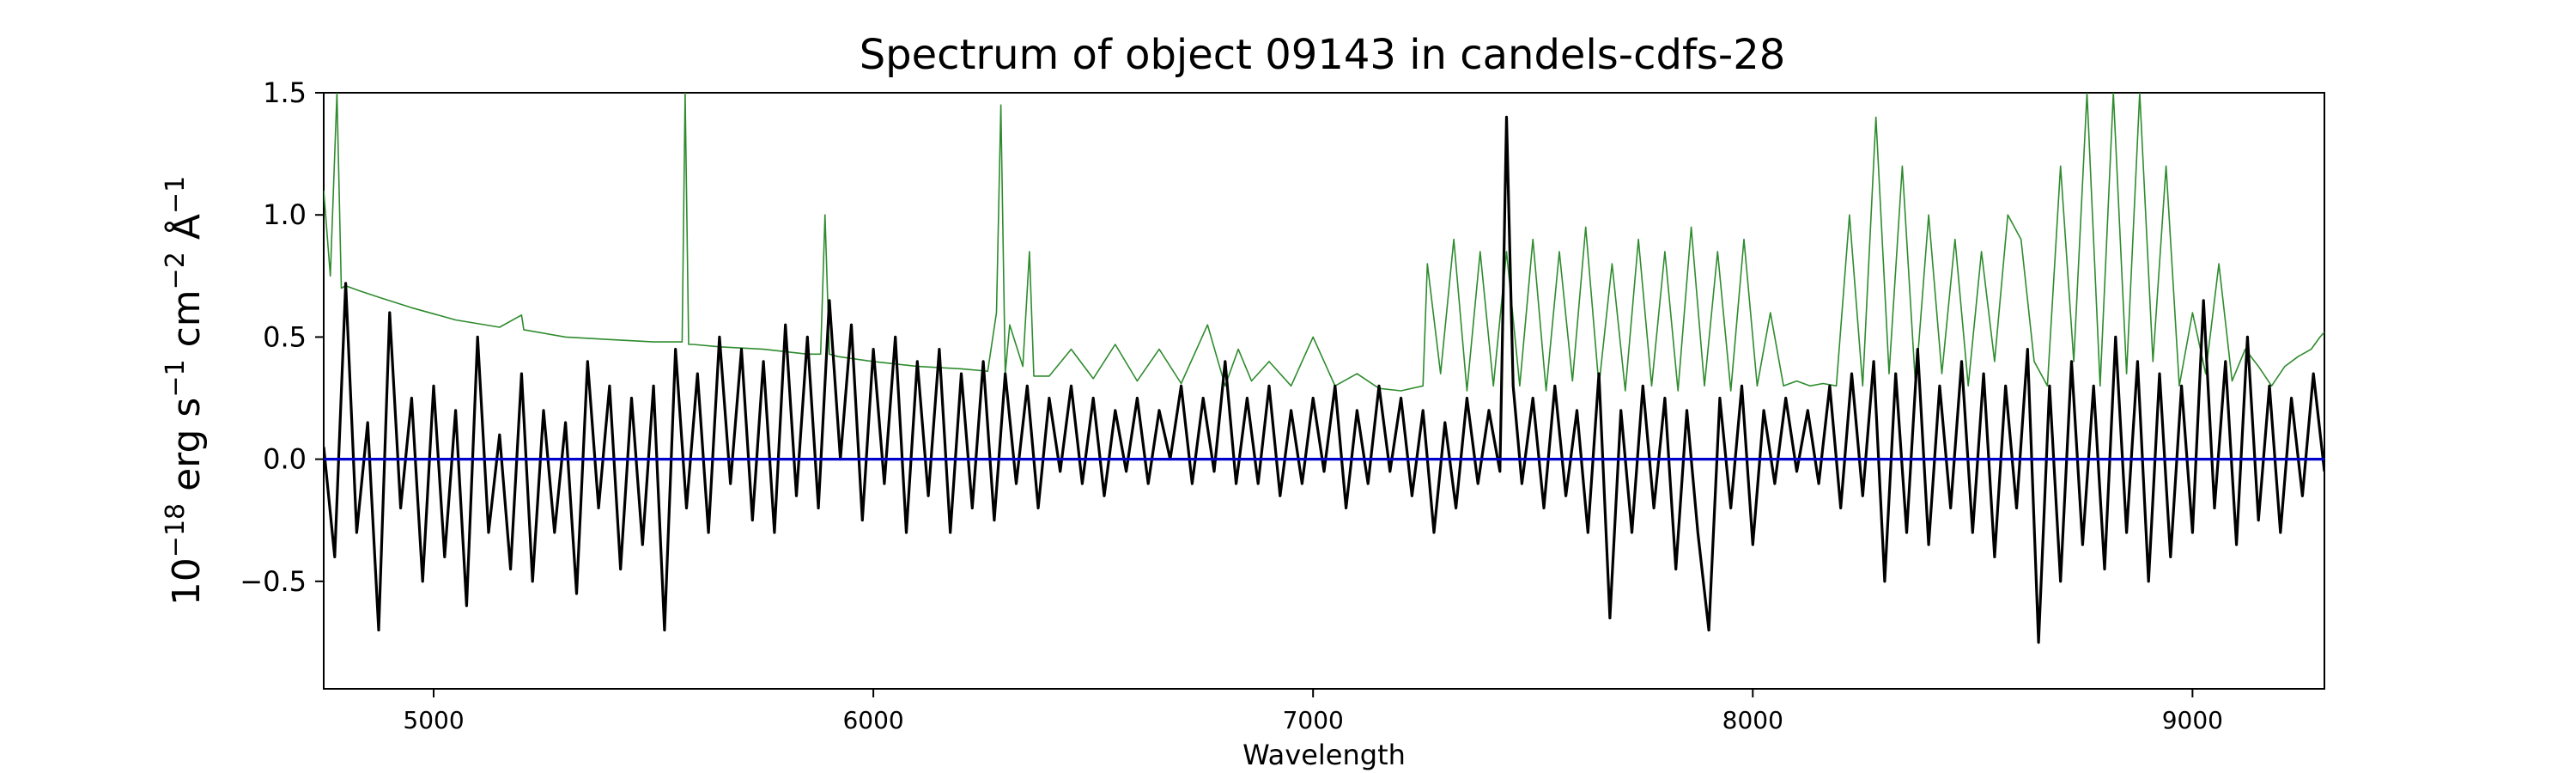  Describe the element at coordinates (2192, 720) in the screenshot. I see `x-tick-label: 9000` at that location.